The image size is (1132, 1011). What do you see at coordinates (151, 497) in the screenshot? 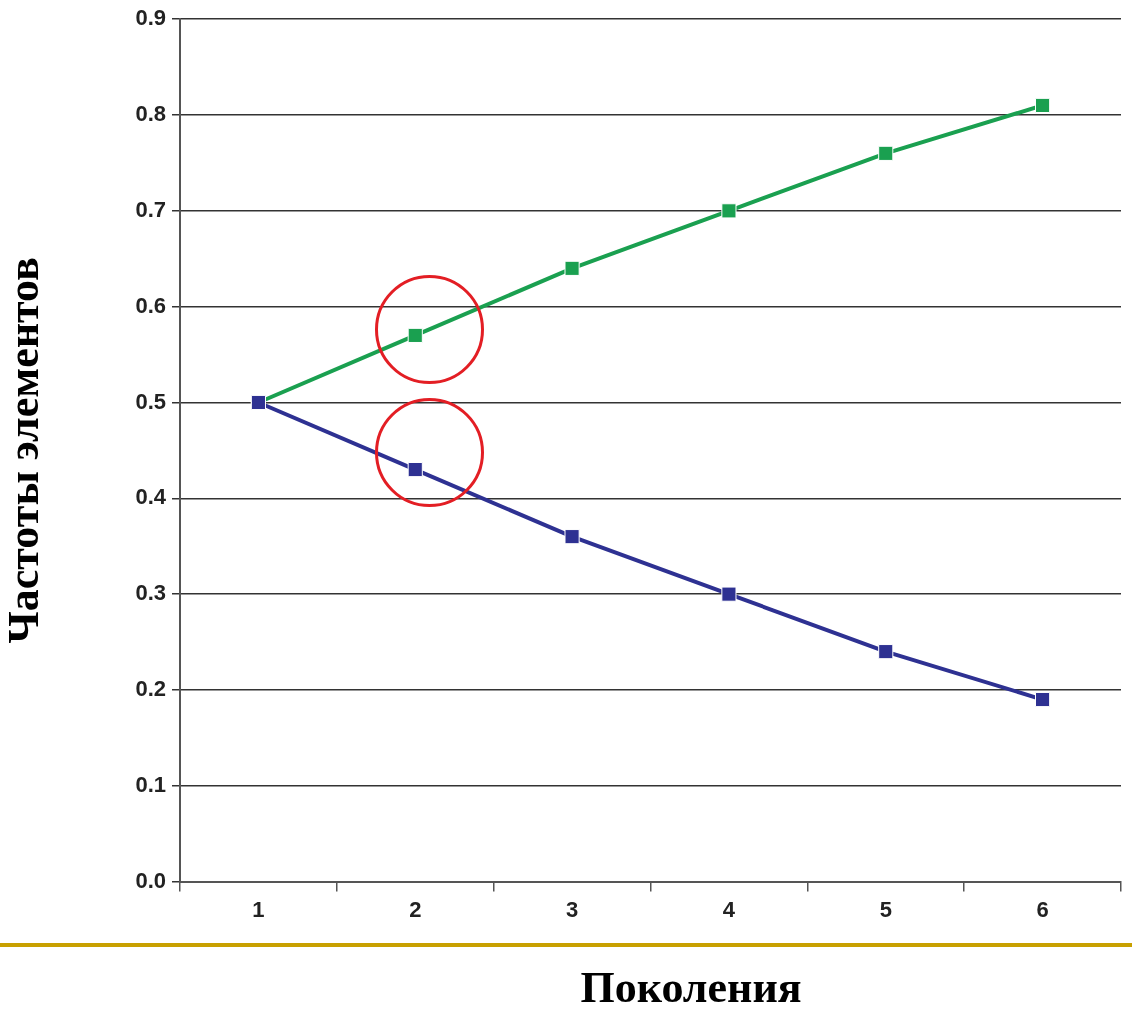
I see `y-tick-label: 0.4` at bounding box center [151, 497].